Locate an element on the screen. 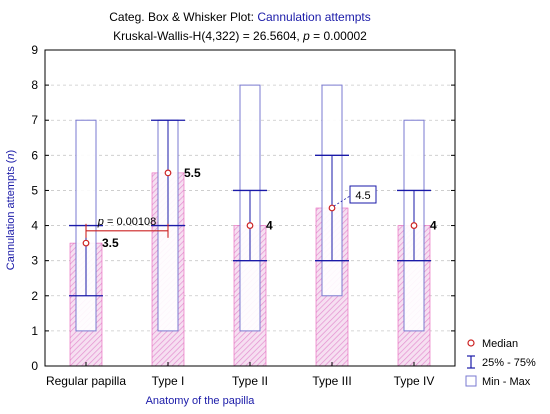 The image size is (550, 414). comparison-bracket: p = 0.00108 is located at coordinates (127, 227).